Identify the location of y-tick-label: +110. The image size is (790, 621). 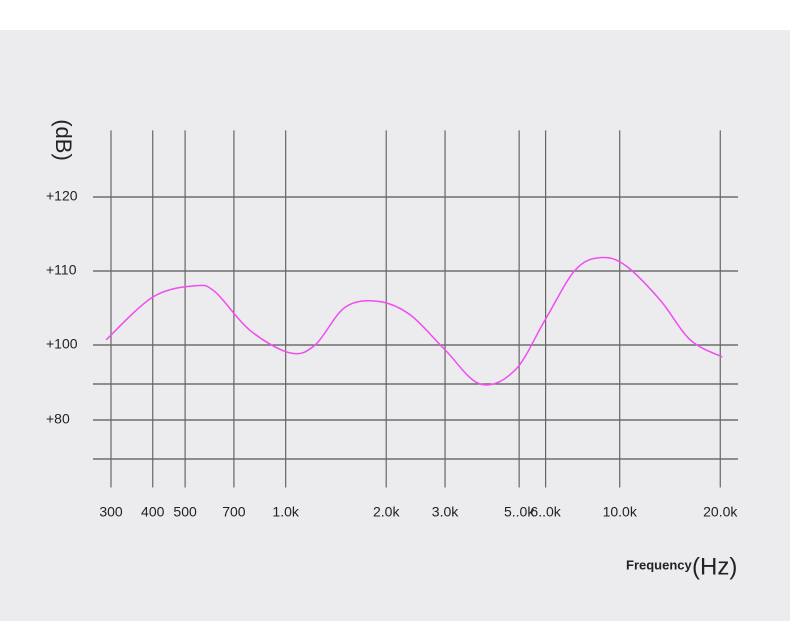
(61, 270).